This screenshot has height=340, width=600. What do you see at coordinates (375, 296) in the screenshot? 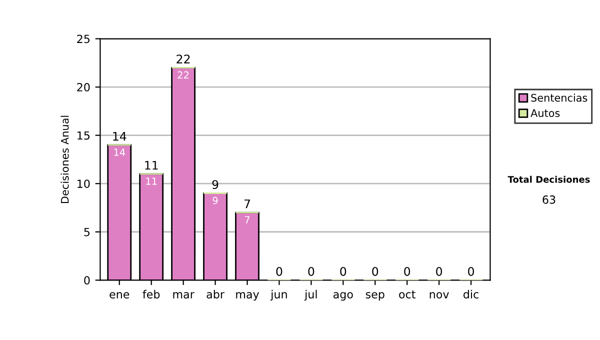
I see `x-tick-label: sep` at bounding box center [375, 296].